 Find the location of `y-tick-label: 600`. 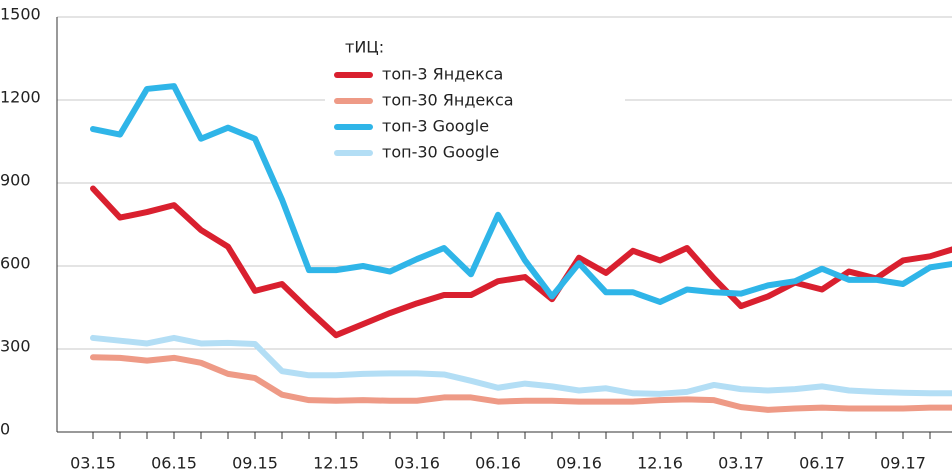

y-tick-label: 600 is located at coordinates (15, 263).